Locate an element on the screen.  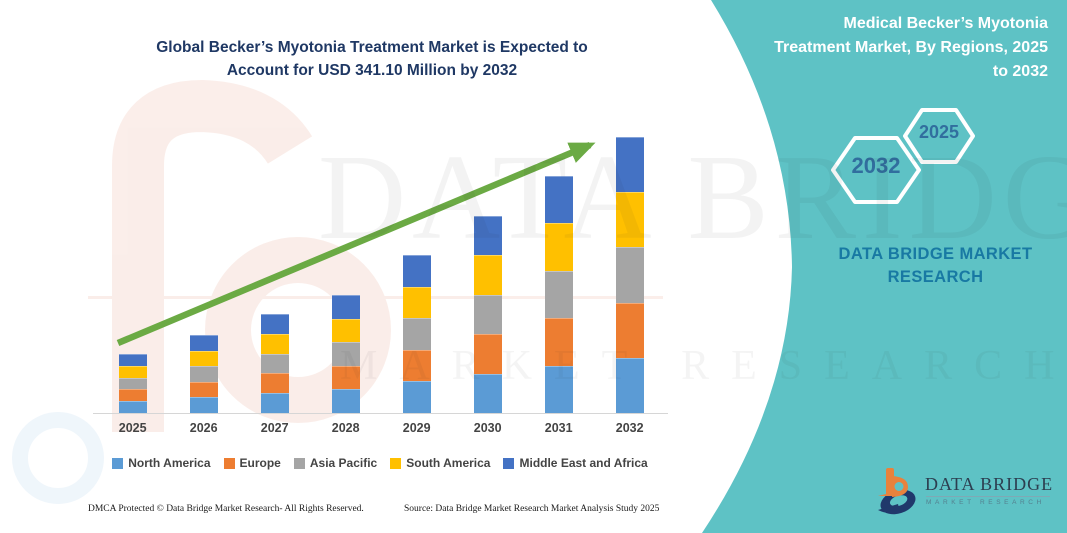
hexagon-2032-label: 2032 is located at coordinates (876, 165).